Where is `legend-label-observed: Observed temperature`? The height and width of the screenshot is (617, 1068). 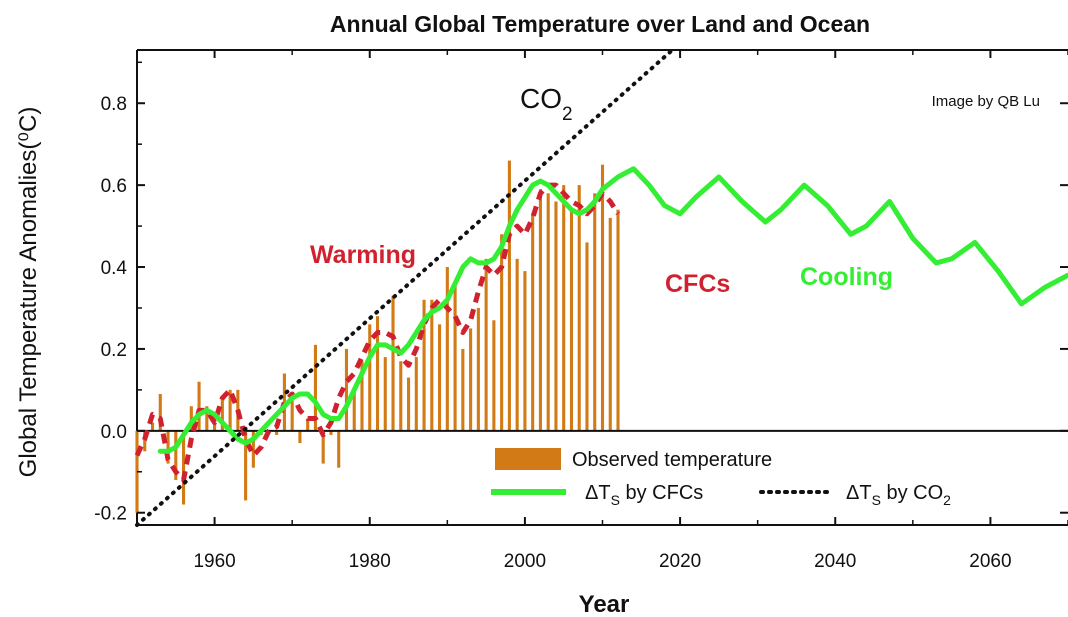 legend-label-observed: Observed temperature is located at coordinates (672, 460).